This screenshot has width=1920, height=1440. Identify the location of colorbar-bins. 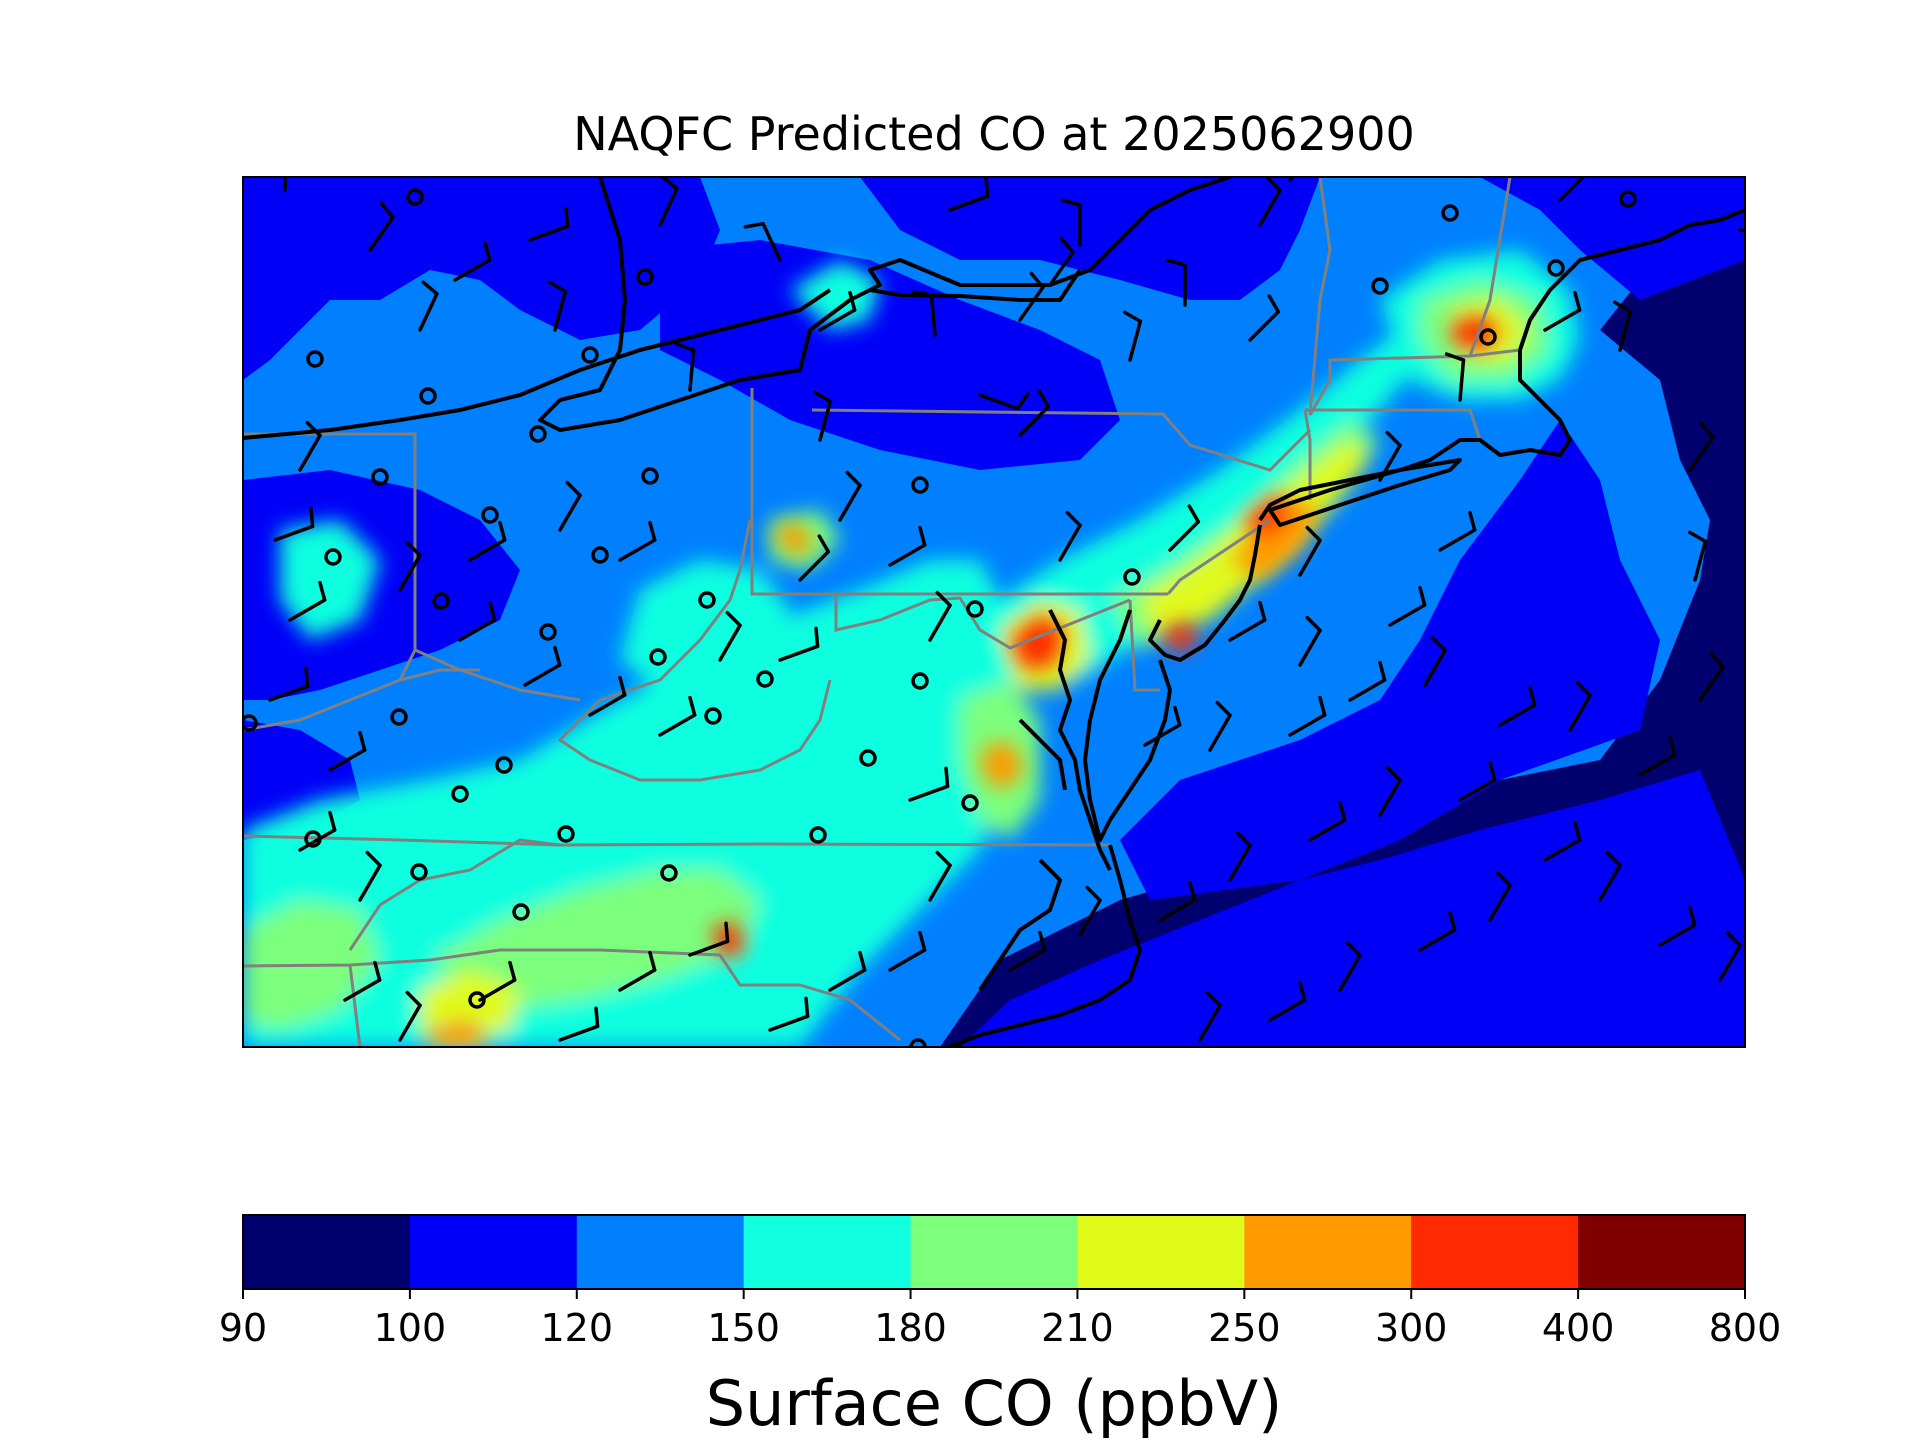
(994, 1252).